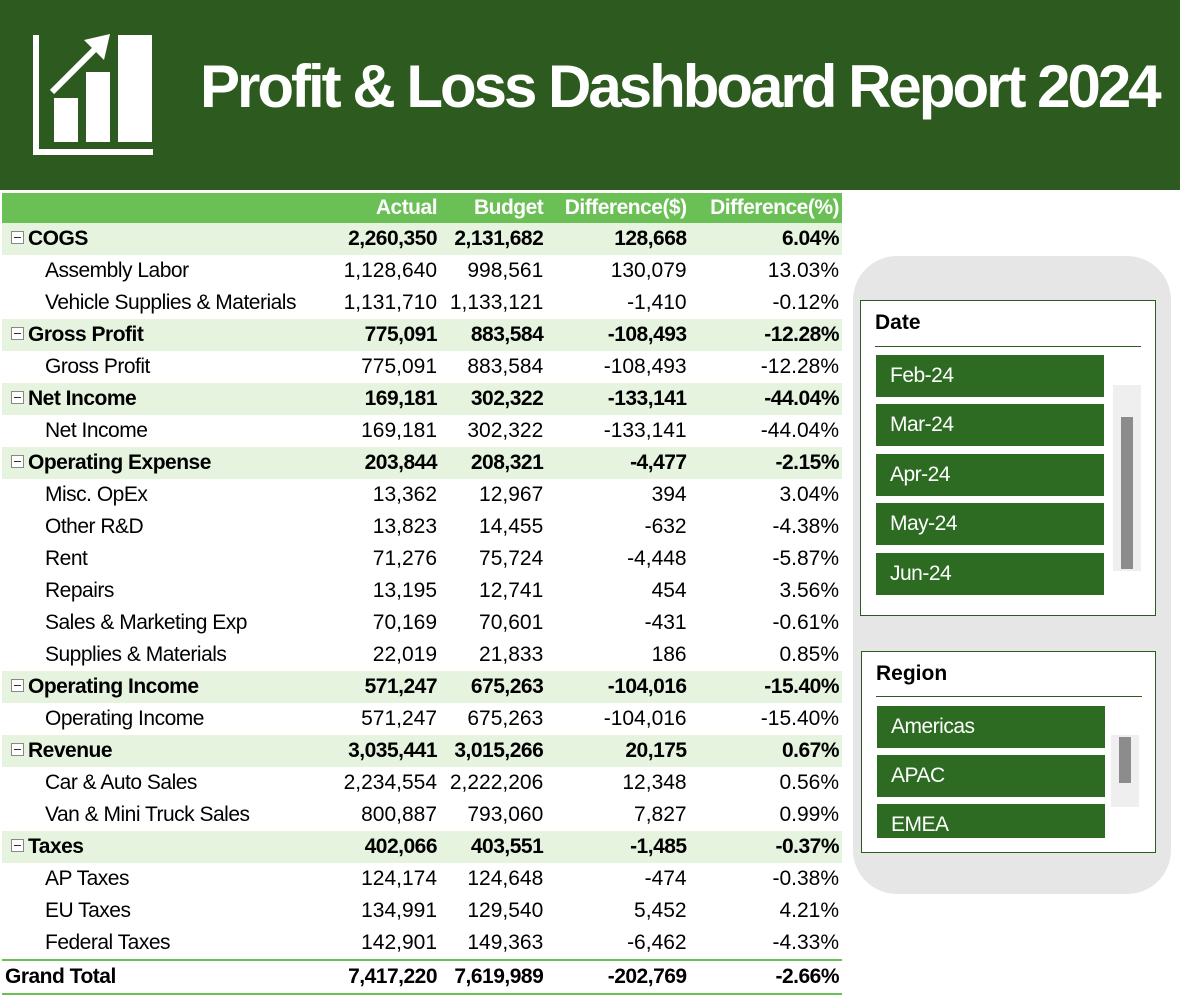 The width and height of the screenshot is (1180, 995). Describe the element at coordinates (805, 558) in the screenshot. I see `detail-value-cell: -5.87%` at that location.